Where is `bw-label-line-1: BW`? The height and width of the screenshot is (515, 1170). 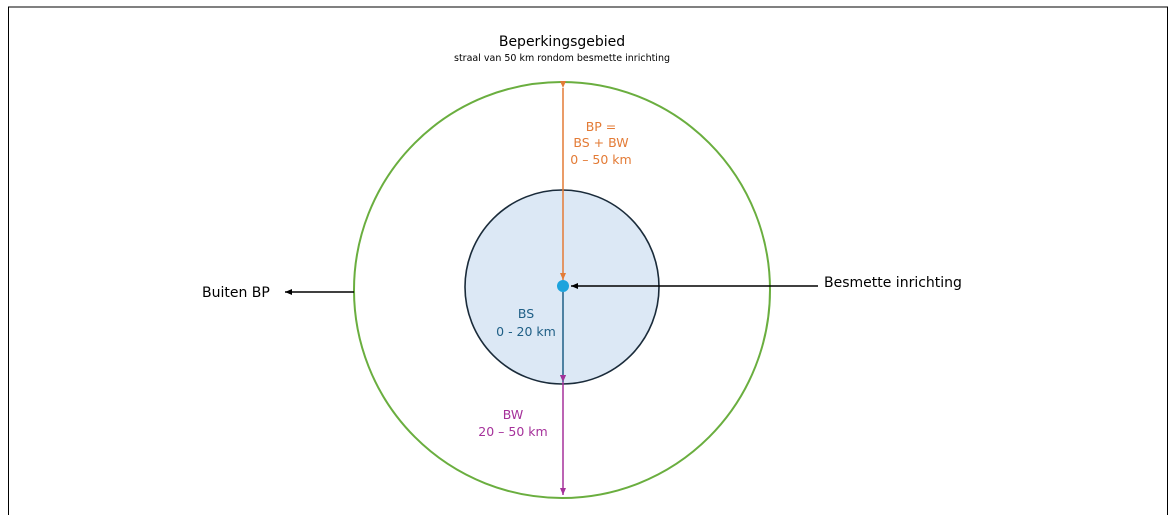
bw-label-line-1: BW is located at coordinates (513, 414).